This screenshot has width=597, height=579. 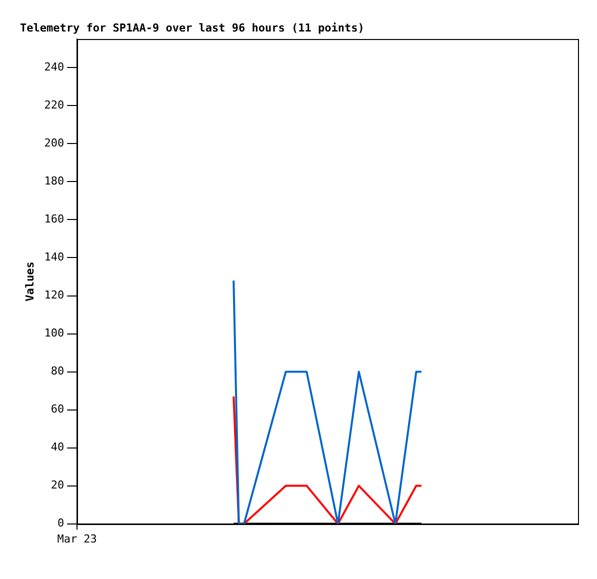 What do you see at coordinates (54, 143) in the screenshot?
I see `y-tick-label: 200` at bounding box center [54, 143].